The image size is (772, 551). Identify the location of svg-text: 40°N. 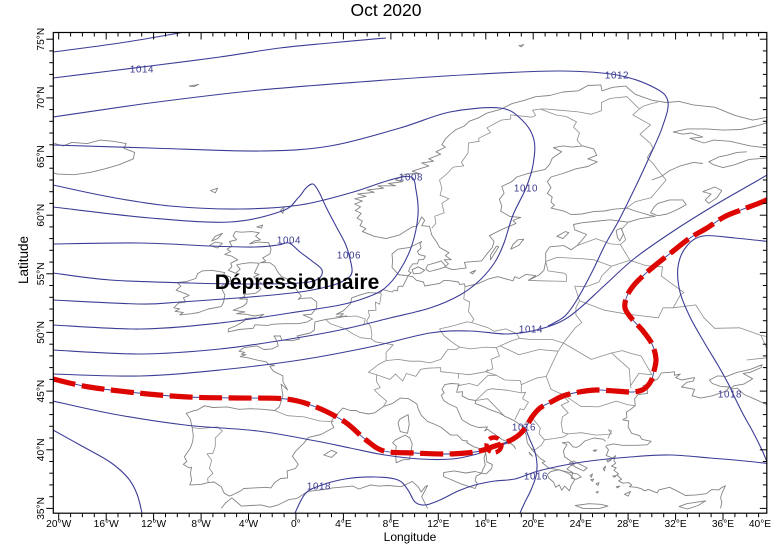
(41, 449).